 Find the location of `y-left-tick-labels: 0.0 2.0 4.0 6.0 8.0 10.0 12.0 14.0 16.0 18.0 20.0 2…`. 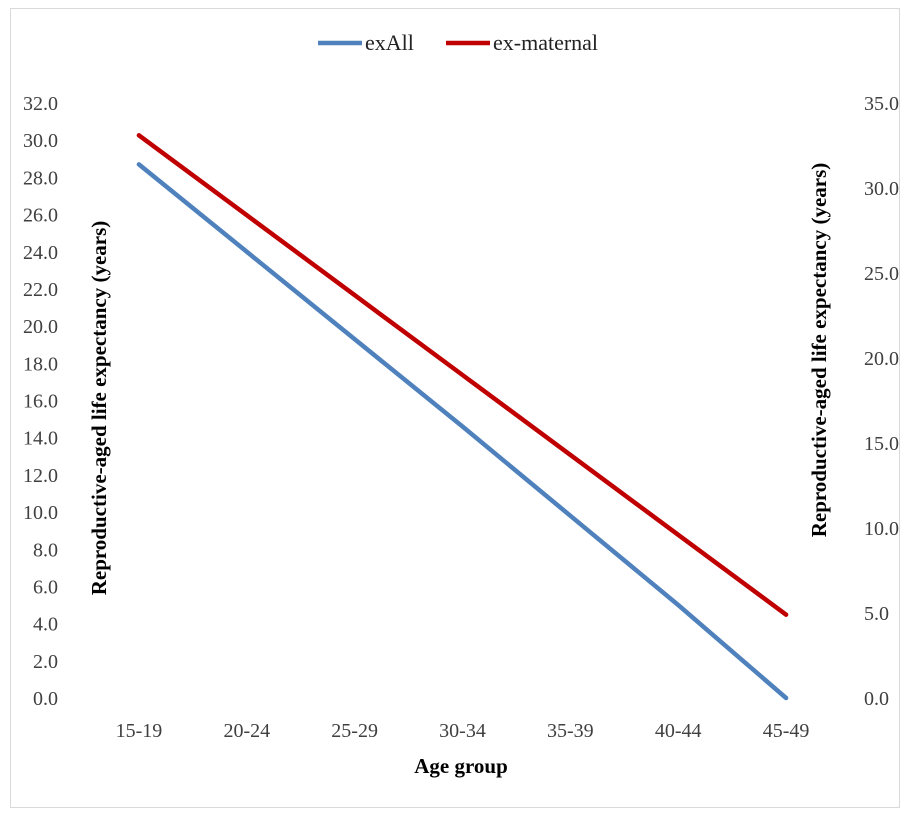

y-left-tick-labels: 0.0 2.0 4.0 6.0 8.0 10.0 12.0 14.0 16.0 18.0 20.0 2… is located at coordinates (40, 401).